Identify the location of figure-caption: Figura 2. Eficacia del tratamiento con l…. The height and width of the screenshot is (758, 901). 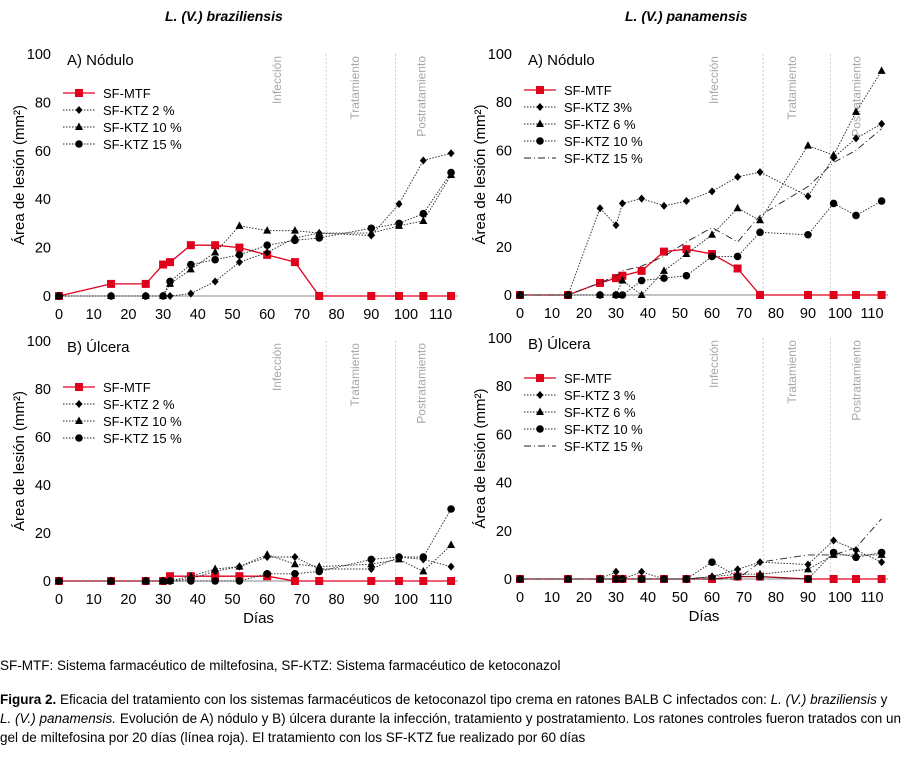
(450, 718).